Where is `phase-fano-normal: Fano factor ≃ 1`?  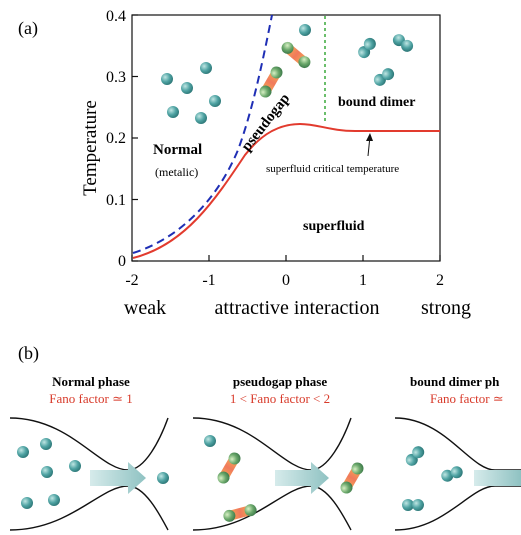
phase-fano-normal: Fano factor ≃ 1 is located at coordinates (90, 398).